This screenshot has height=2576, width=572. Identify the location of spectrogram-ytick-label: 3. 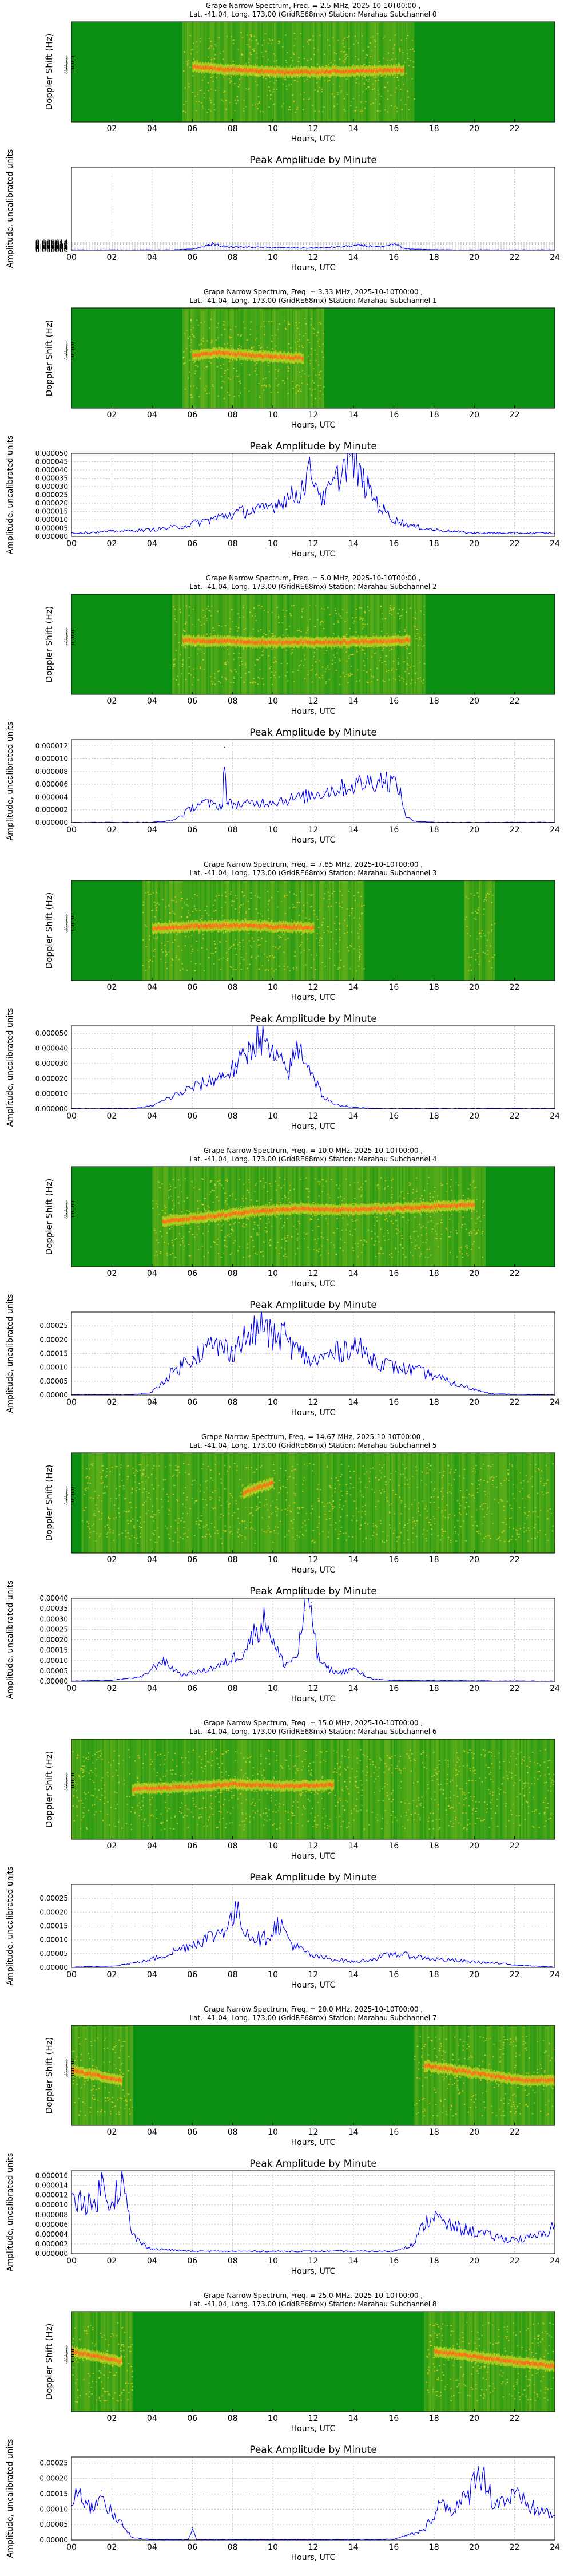
(67, 345).